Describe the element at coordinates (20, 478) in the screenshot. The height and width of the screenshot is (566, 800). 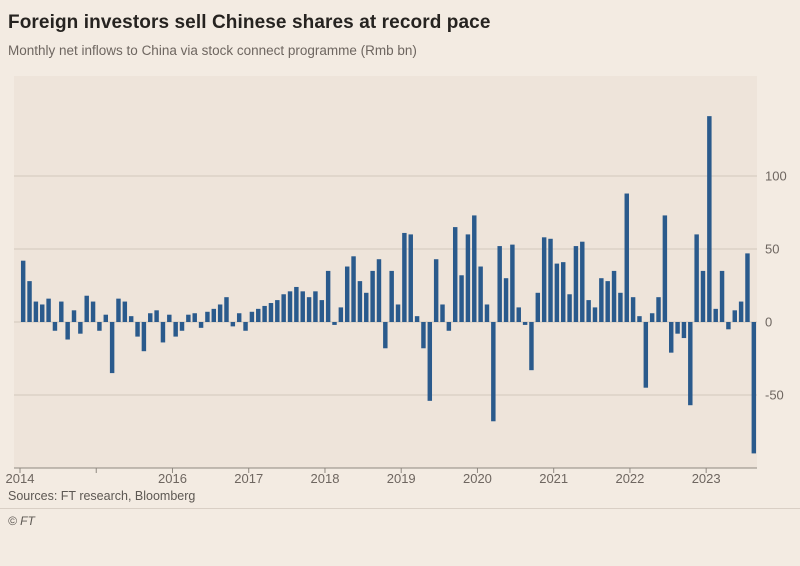
I see `x-axis-label: 2014` at that location.